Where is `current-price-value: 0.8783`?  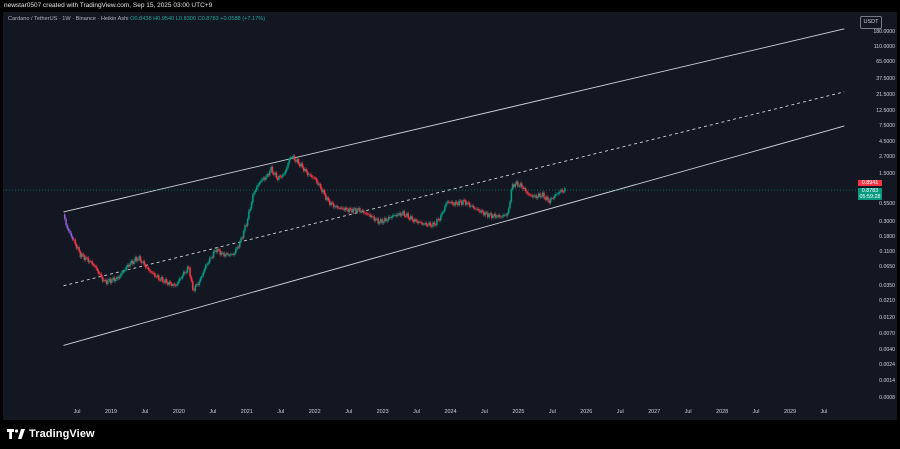
current-price-value: 0.8783 is located at coordinates (870, 191).